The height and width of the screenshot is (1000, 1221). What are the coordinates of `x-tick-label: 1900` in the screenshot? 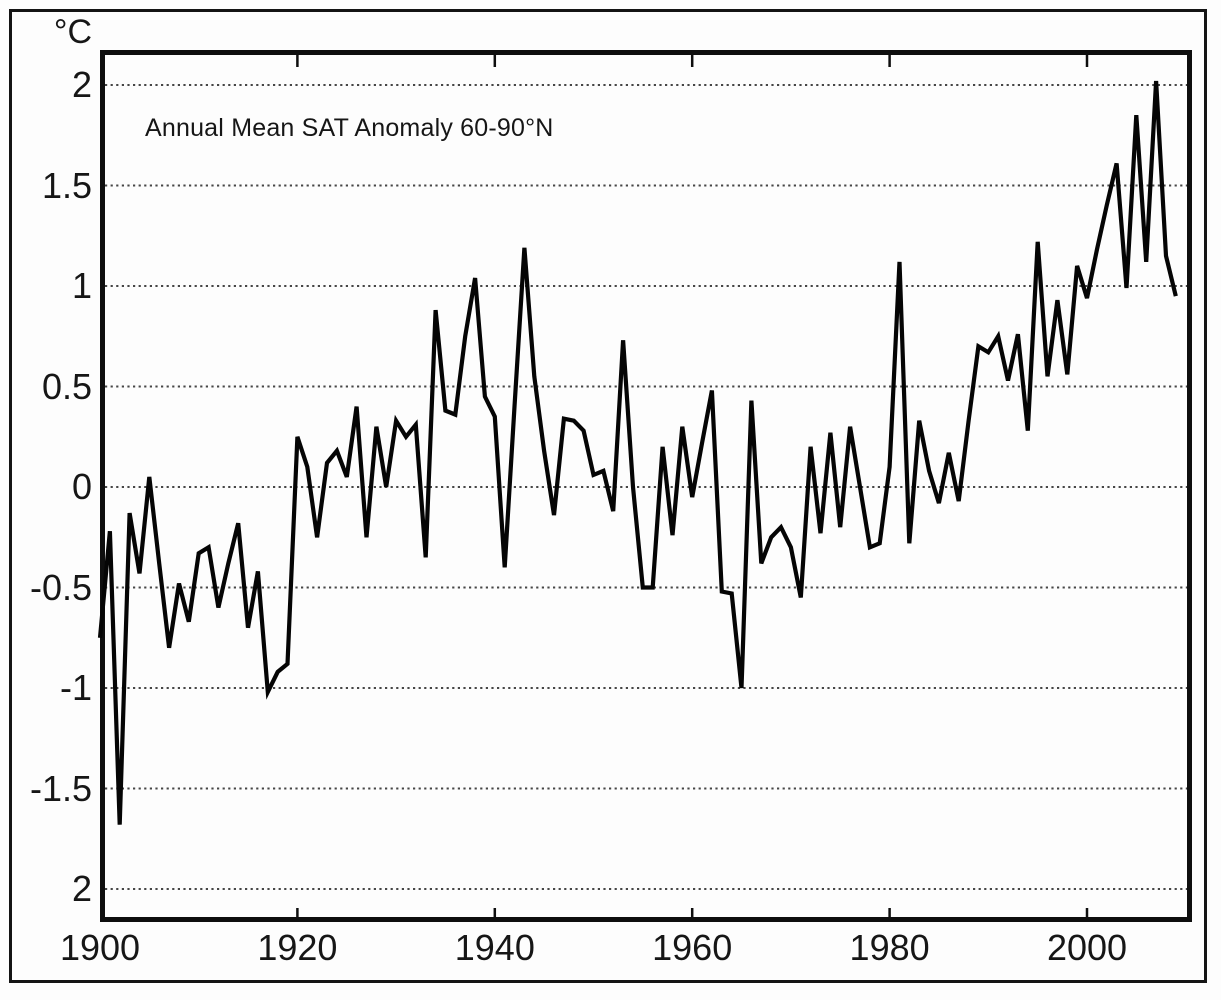 It's located at (100, 947).